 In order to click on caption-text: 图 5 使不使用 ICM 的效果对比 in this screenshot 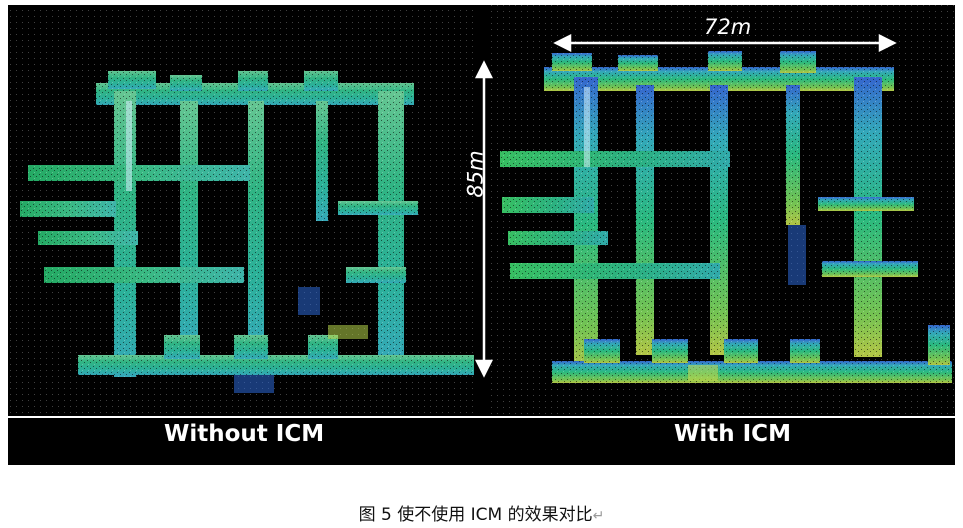, I will do `click(476, 515)`.